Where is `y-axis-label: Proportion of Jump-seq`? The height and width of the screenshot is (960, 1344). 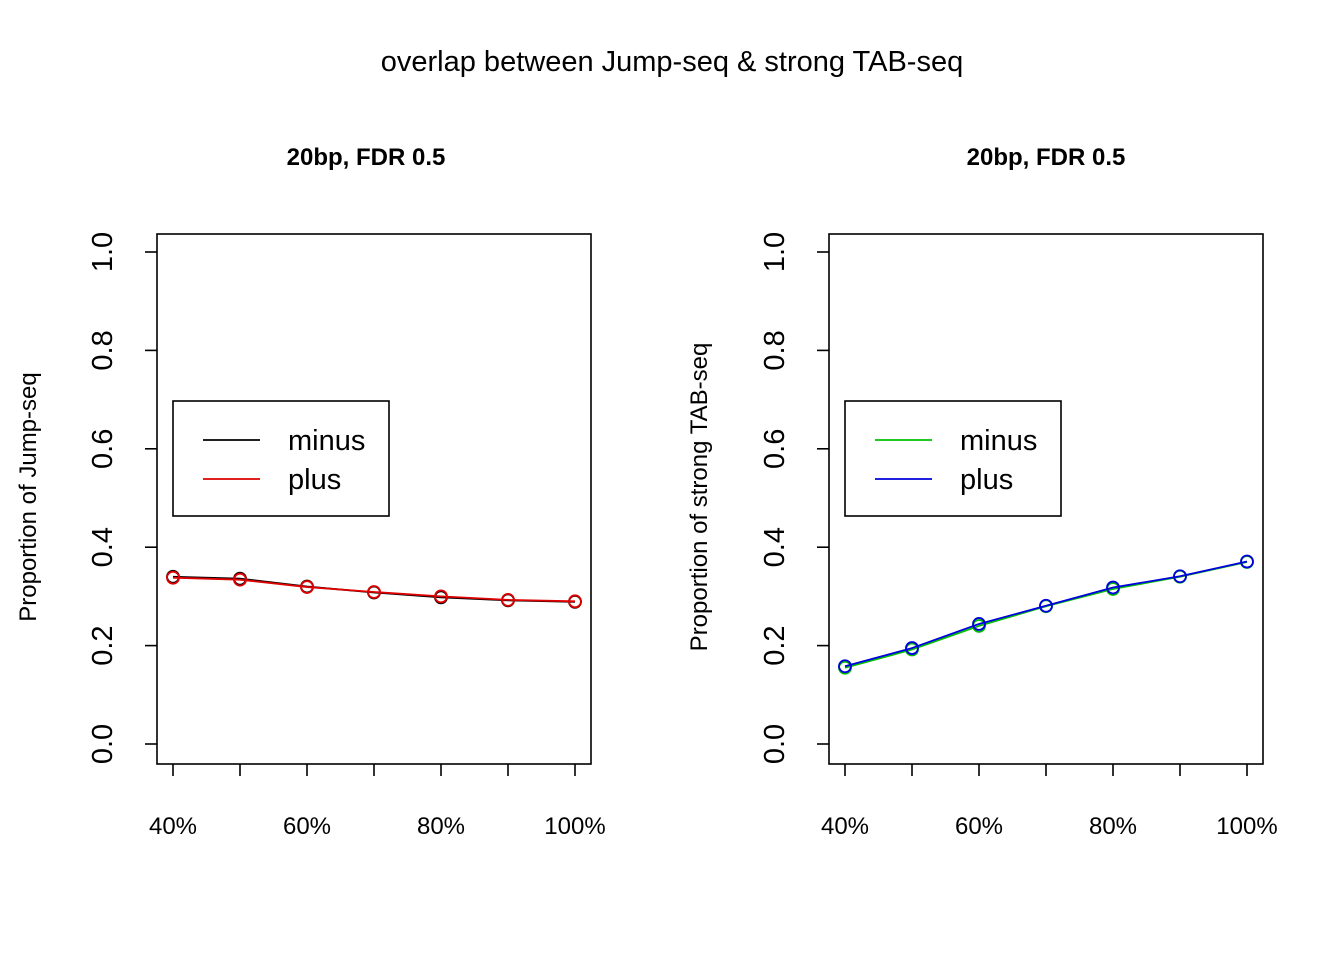
y-axis-label: Proportion of Jump-seq is located at coordinates (28, 496).